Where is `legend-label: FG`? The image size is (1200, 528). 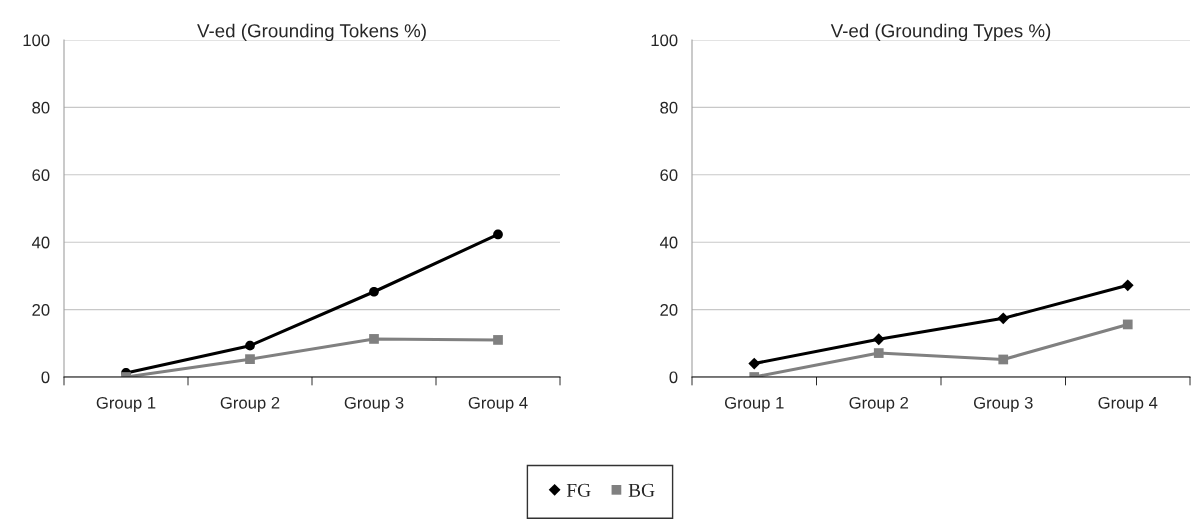 legend-label: FG is located at coordinates (578, 490).